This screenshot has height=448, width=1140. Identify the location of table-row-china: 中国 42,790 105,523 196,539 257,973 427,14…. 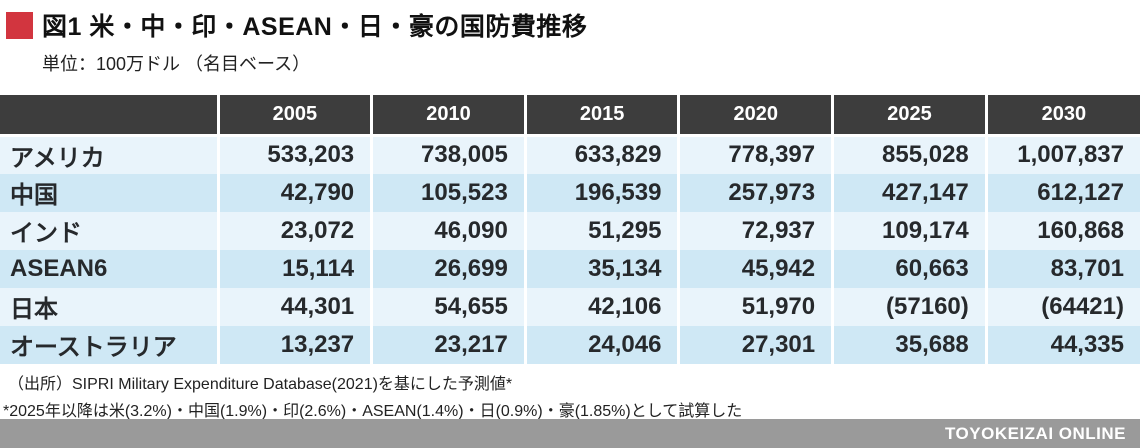
(570, 192).